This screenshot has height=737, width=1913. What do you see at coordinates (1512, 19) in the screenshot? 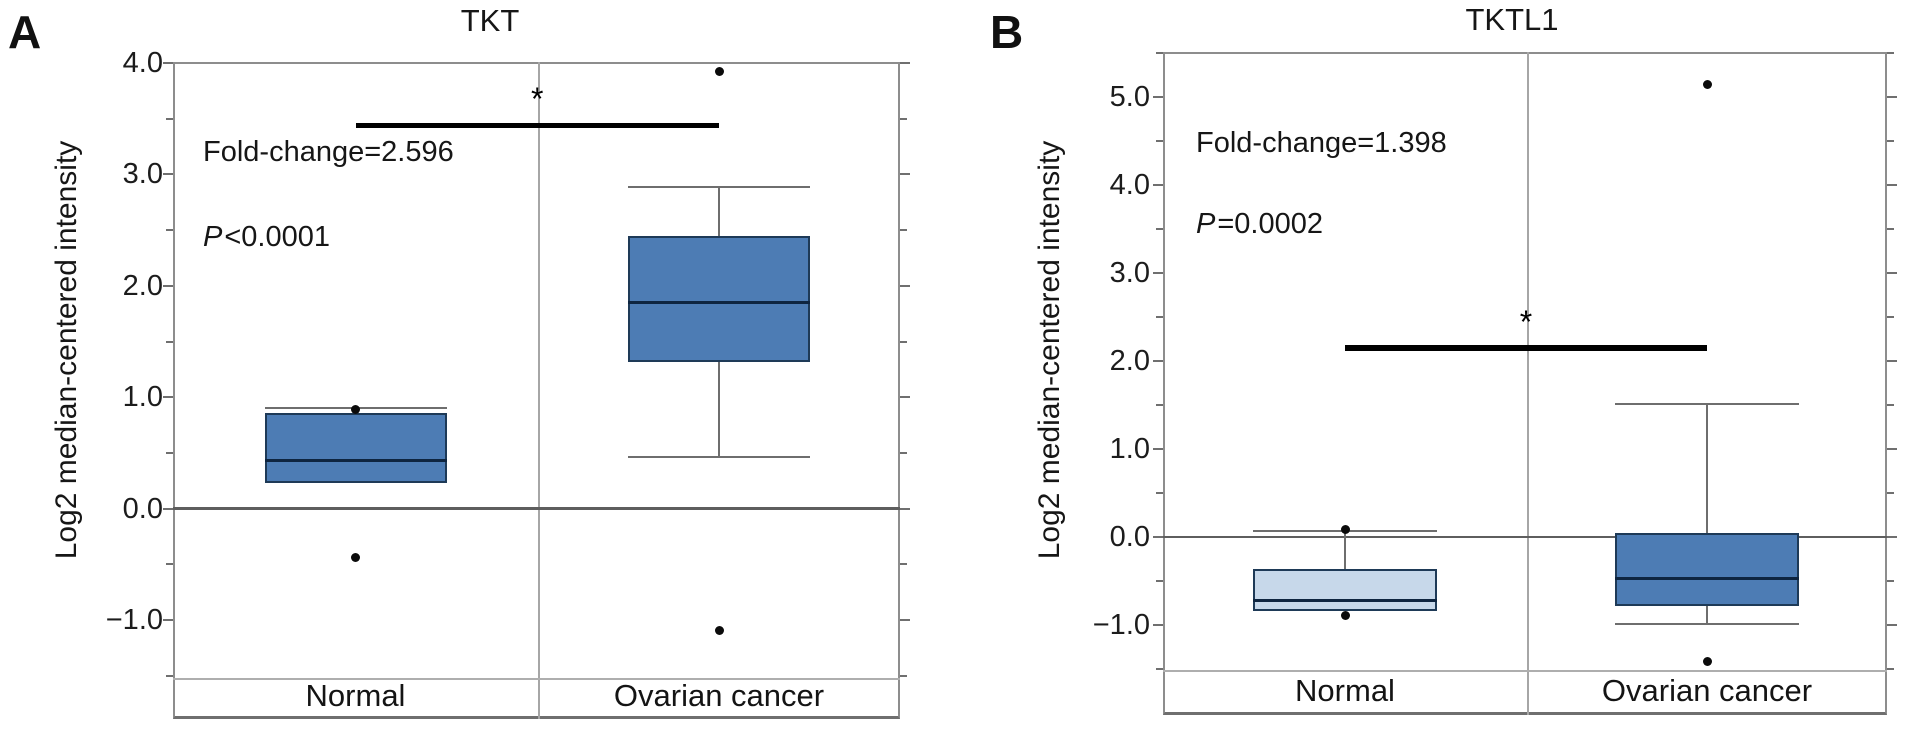
I see `panel-b-title: TKTL1` at bounding box center [1512, 19].